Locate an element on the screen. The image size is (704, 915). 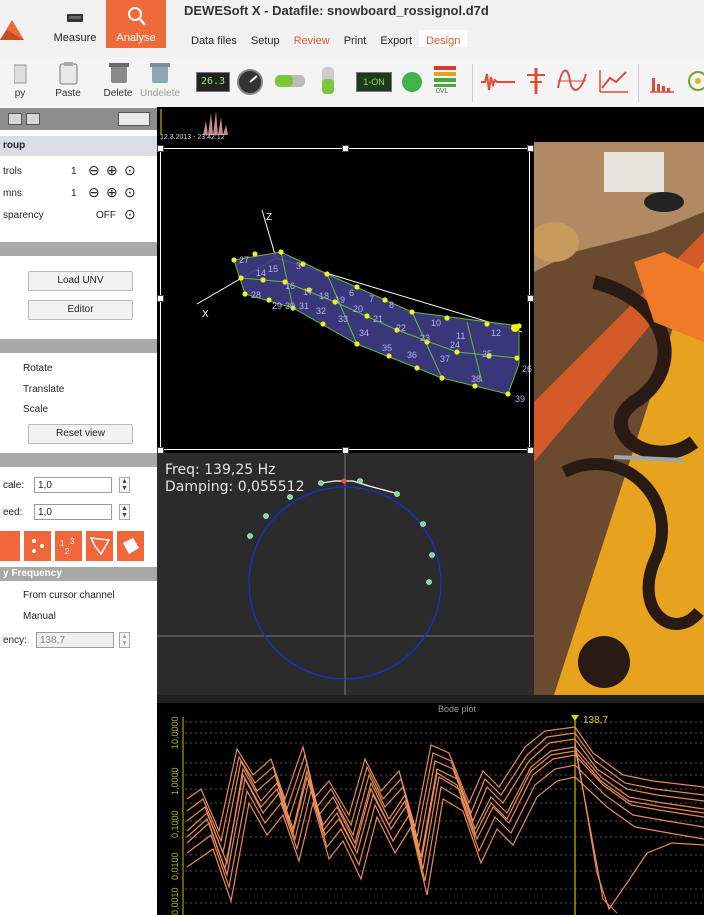
increase-columns-icon: ⊕ is located at coordinates (112, 192).